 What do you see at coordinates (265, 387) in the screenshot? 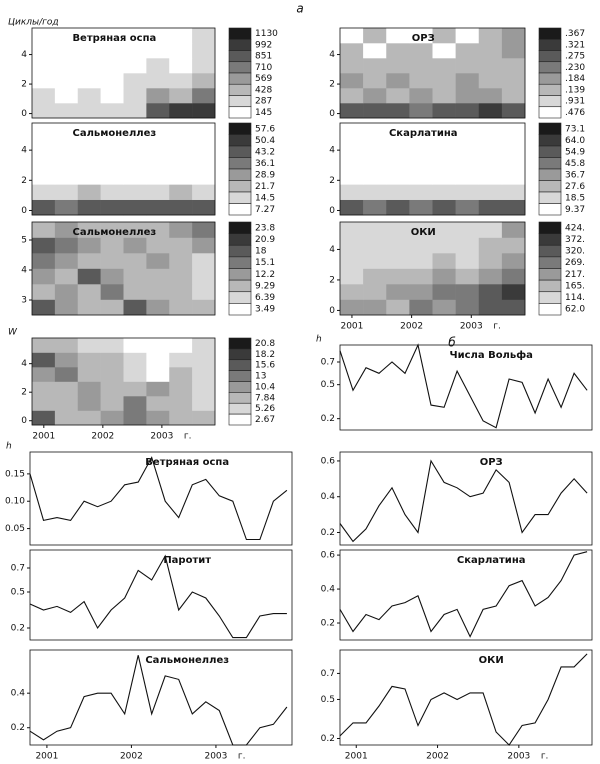
I see `colorbar-label: 10.4` at bounding box center [265, 387].